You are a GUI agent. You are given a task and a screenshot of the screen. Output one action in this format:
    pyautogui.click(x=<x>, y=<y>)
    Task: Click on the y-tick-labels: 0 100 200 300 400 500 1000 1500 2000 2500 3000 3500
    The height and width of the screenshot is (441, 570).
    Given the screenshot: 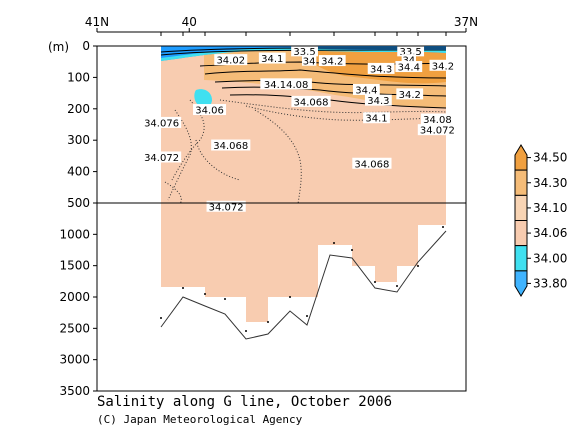 What is the action you would take?
    pyautogui.click(x=78, y=218)
    